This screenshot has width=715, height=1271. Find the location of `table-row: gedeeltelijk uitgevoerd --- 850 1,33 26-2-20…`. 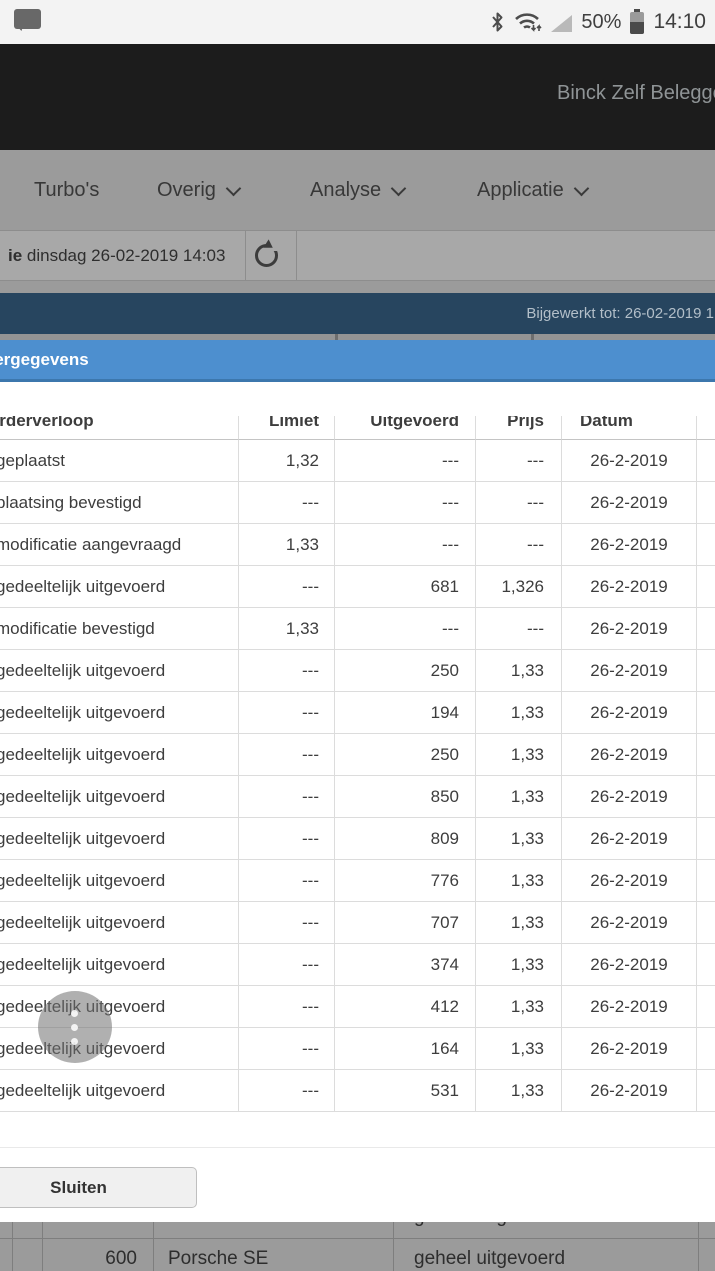

table-row: gedeeltelijk uitgevoerd --- 850 1,33 26-2-20… is located at coordinates (357, 797).